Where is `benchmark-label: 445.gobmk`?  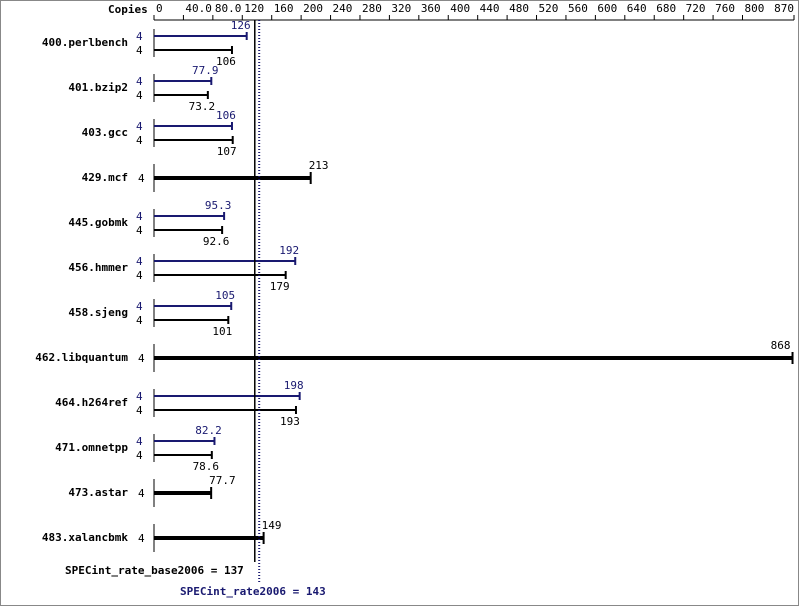
benchmark-label: 445.gobmk is located at coordinates (98, 222).